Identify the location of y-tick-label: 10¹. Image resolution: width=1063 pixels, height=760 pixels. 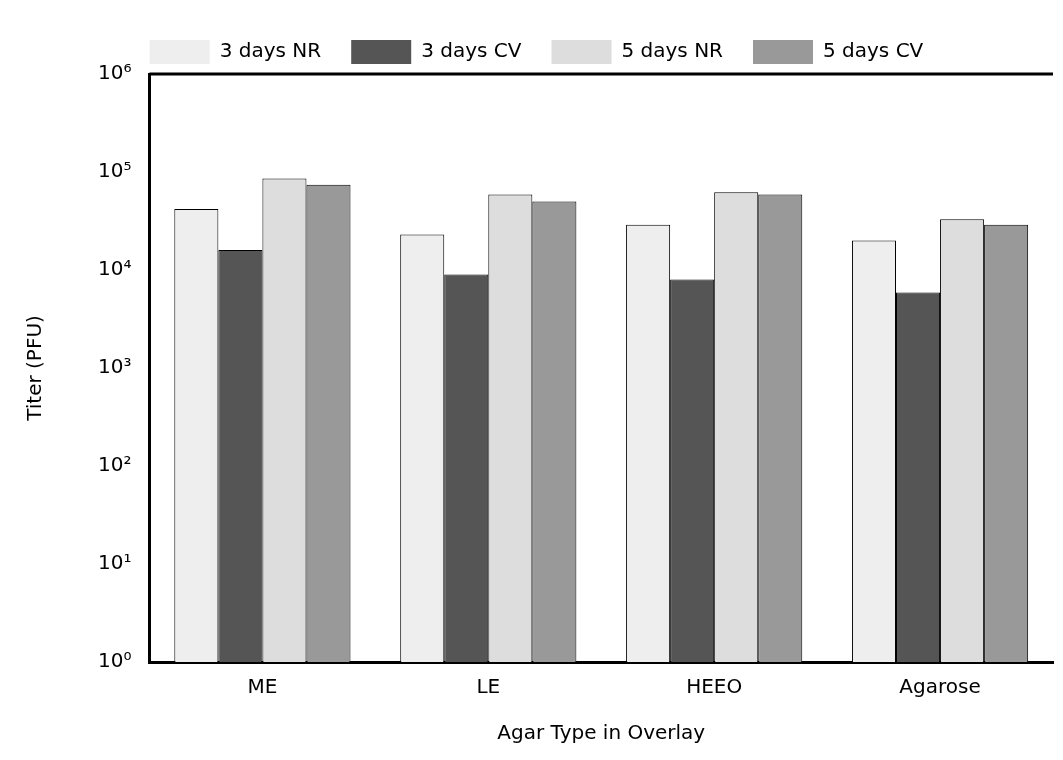
(115, 562).